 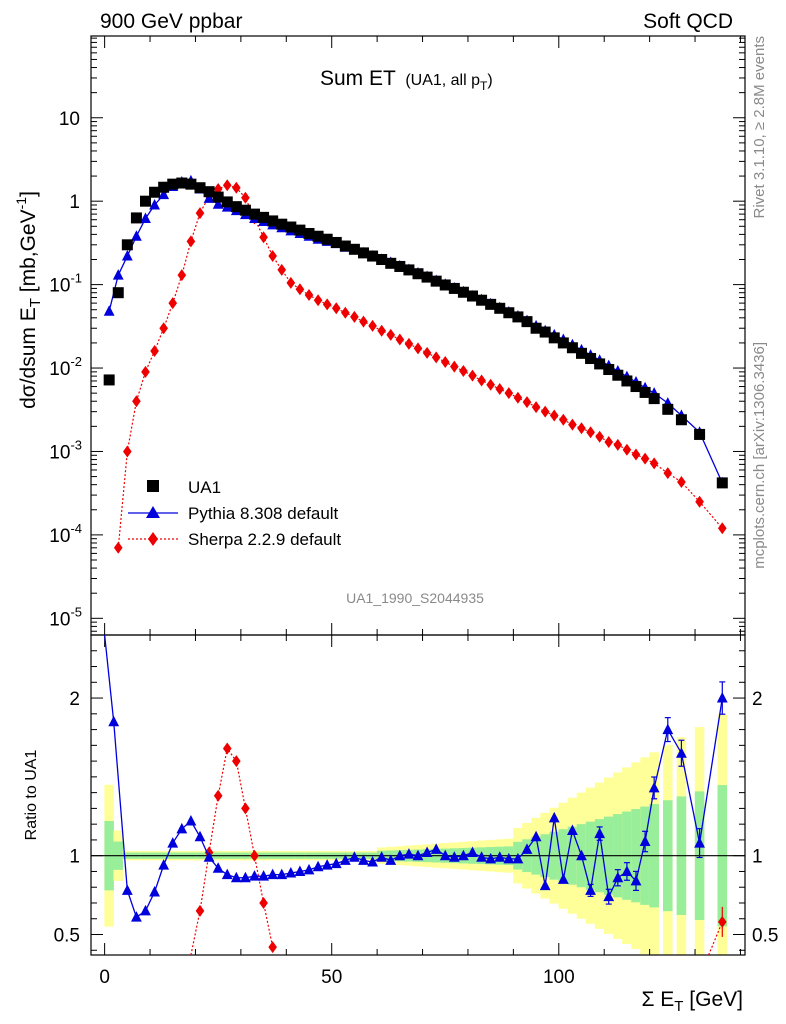 I want to click on y-tick-label: 10, so click(x=69, y=119).